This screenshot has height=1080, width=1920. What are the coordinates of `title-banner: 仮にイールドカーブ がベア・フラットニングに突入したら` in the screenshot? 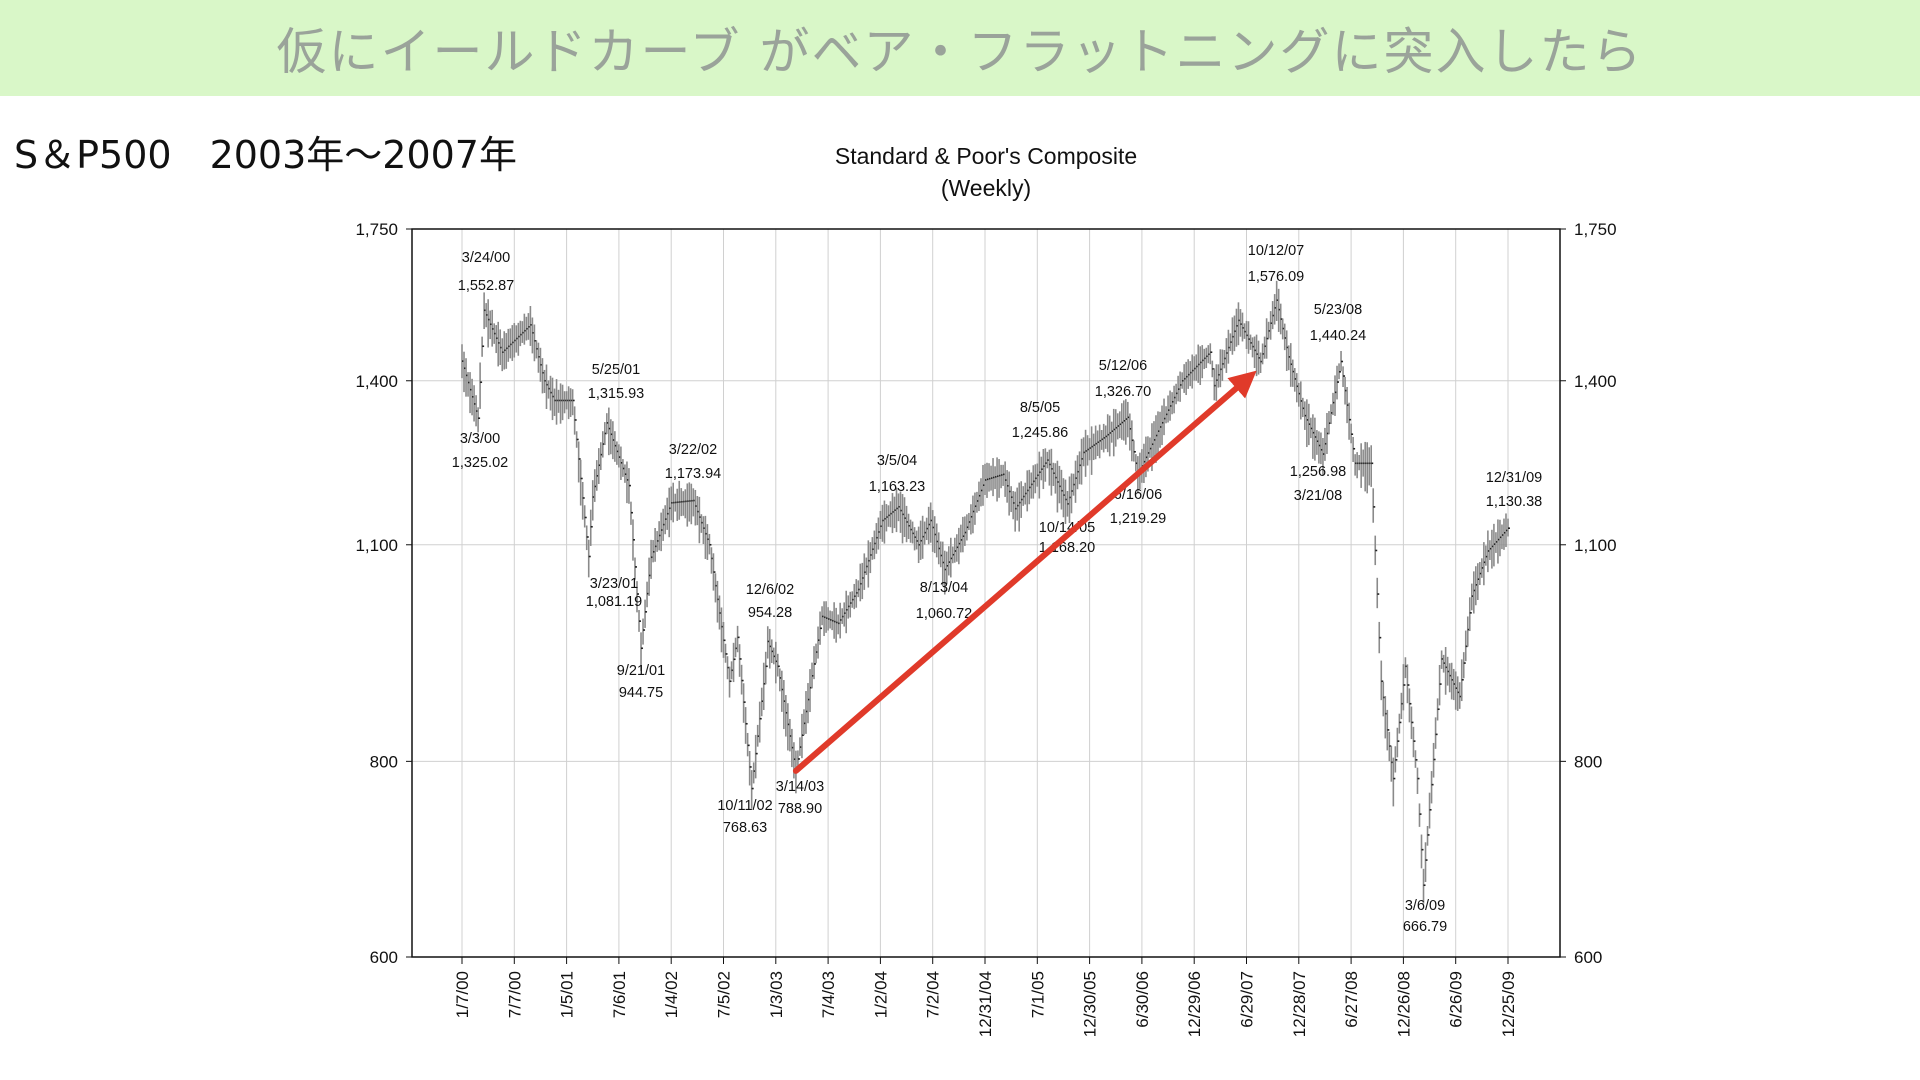 It's located at (960, 48).